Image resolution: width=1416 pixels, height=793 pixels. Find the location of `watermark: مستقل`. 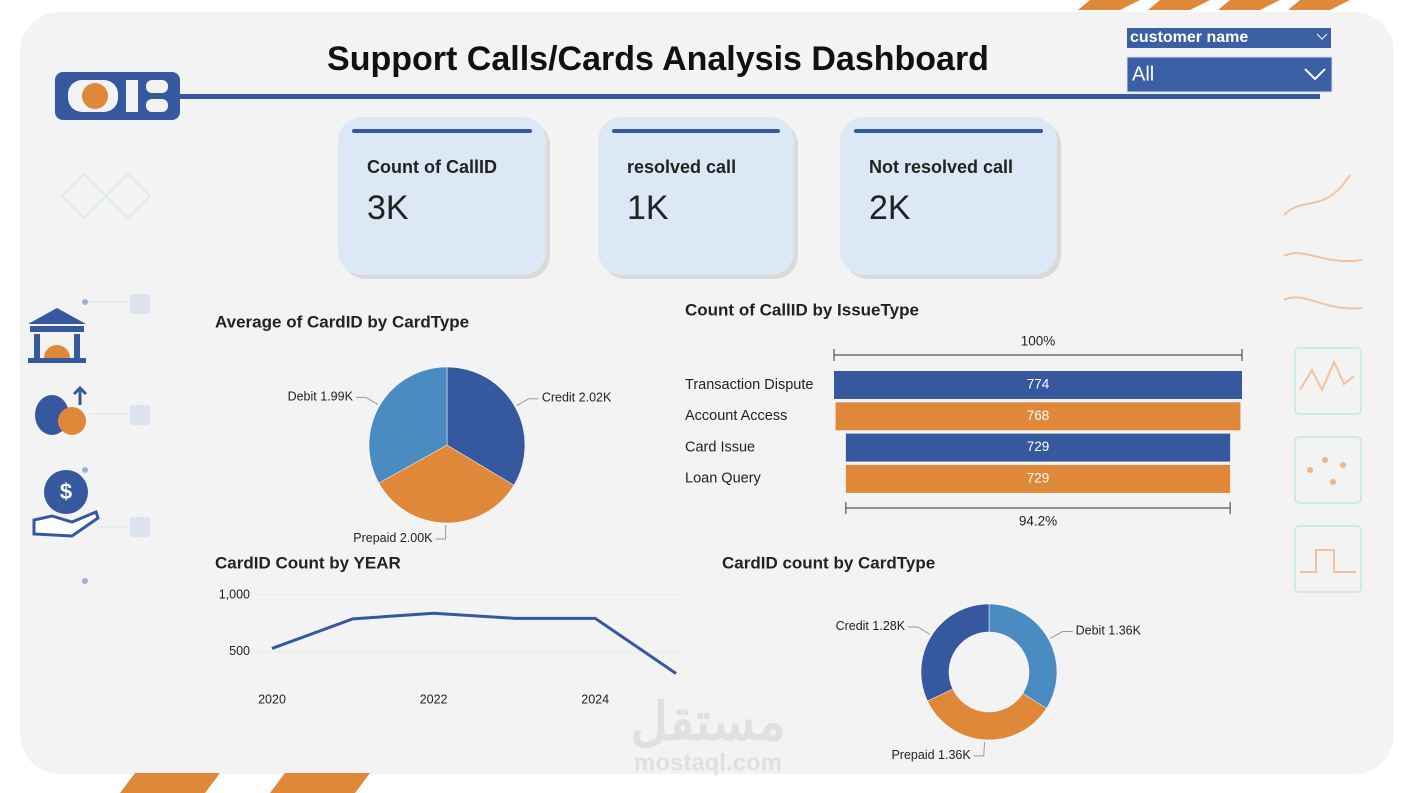

watermark: مستقل is located at coordinates (708, 723).